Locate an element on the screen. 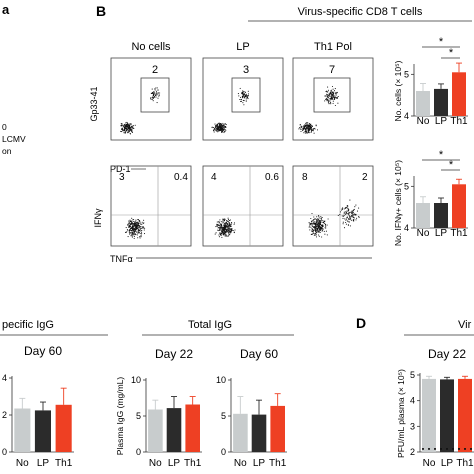 This screenshot has width=474, height=474. bar-lp is located at coordinates (441, 215).